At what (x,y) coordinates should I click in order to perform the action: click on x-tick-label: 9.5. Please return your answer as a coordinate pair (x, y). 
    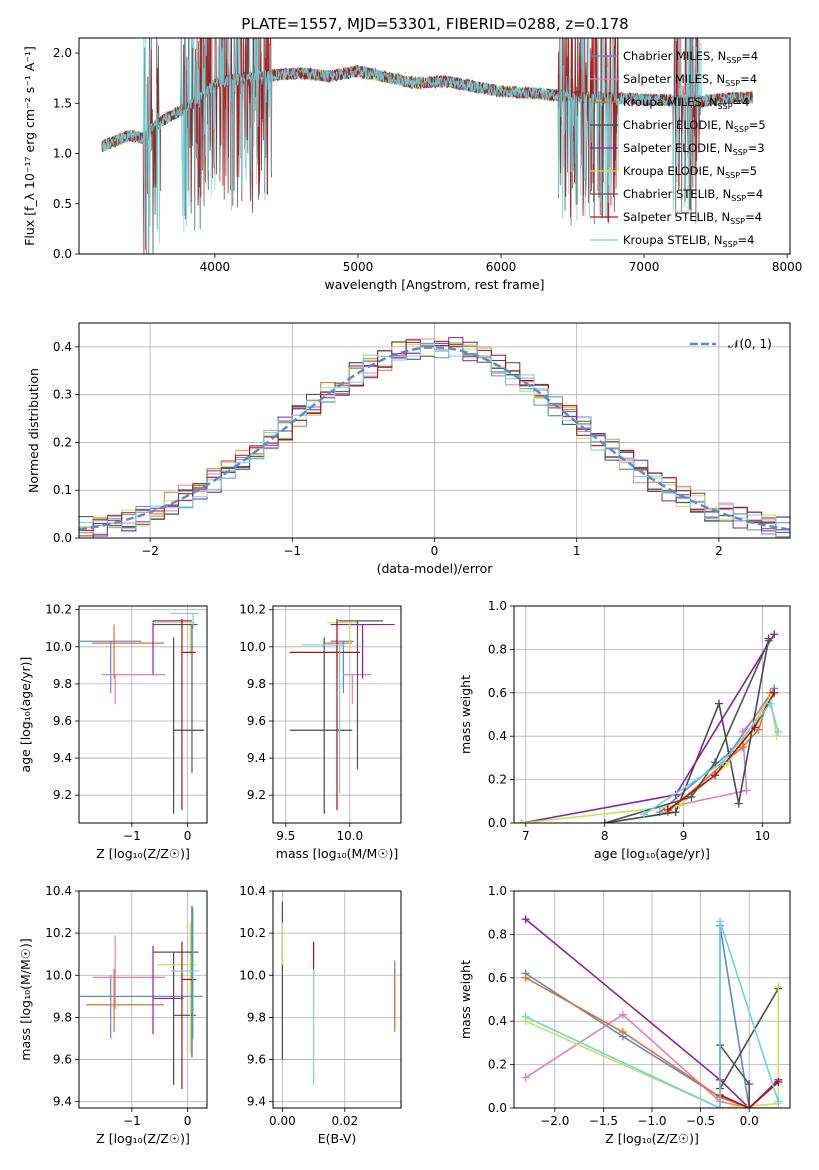
    Looking at the image, I should click on (285, 836).